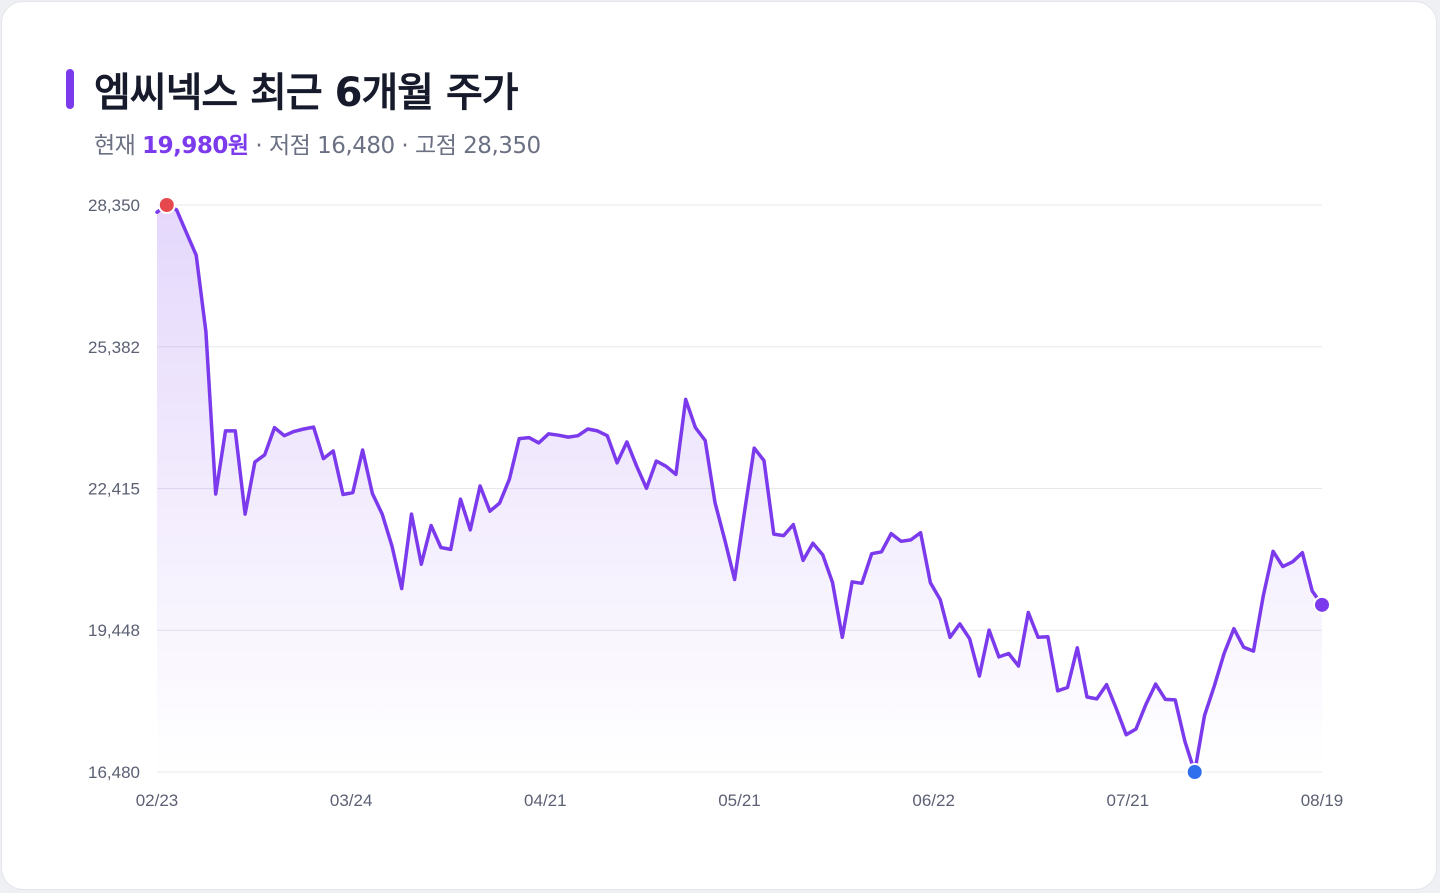 Image resolution: width=1440 pixels, height=893 pixels. What do you see at coordinates (70, 89) in the screenshot?
I see `title-accent-bar` at bounding box center [70, 89].